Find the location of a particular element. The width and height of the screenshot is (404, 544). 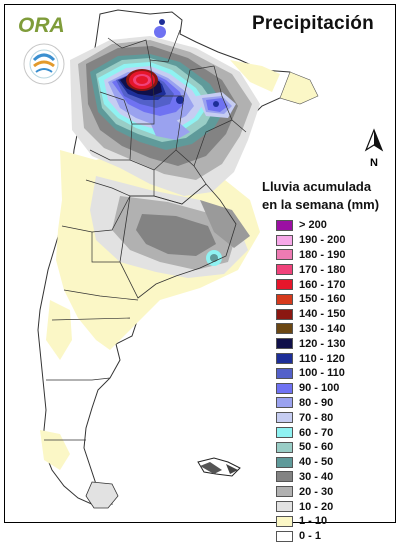

legend-item: 90 - 100 is located at coordinates (310, 388).